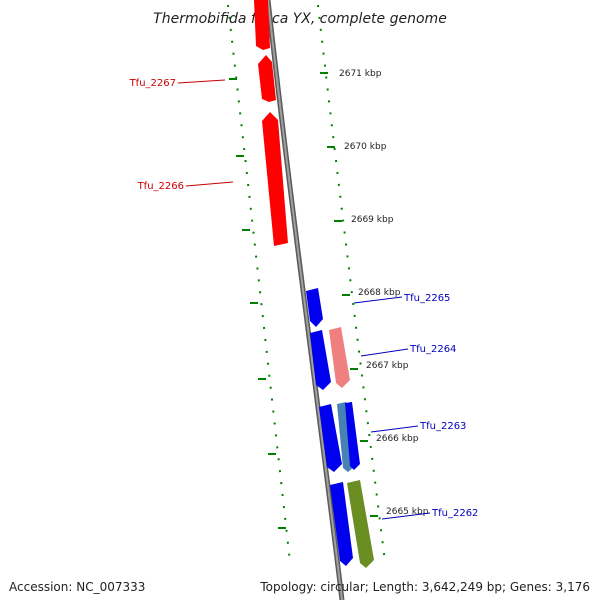 This screenshot has height=600, width=600. Describe the element at coordinates (152, 83) in the screenshot. I see `gene-label-tfu-2267: Tfu_2267` at that location.